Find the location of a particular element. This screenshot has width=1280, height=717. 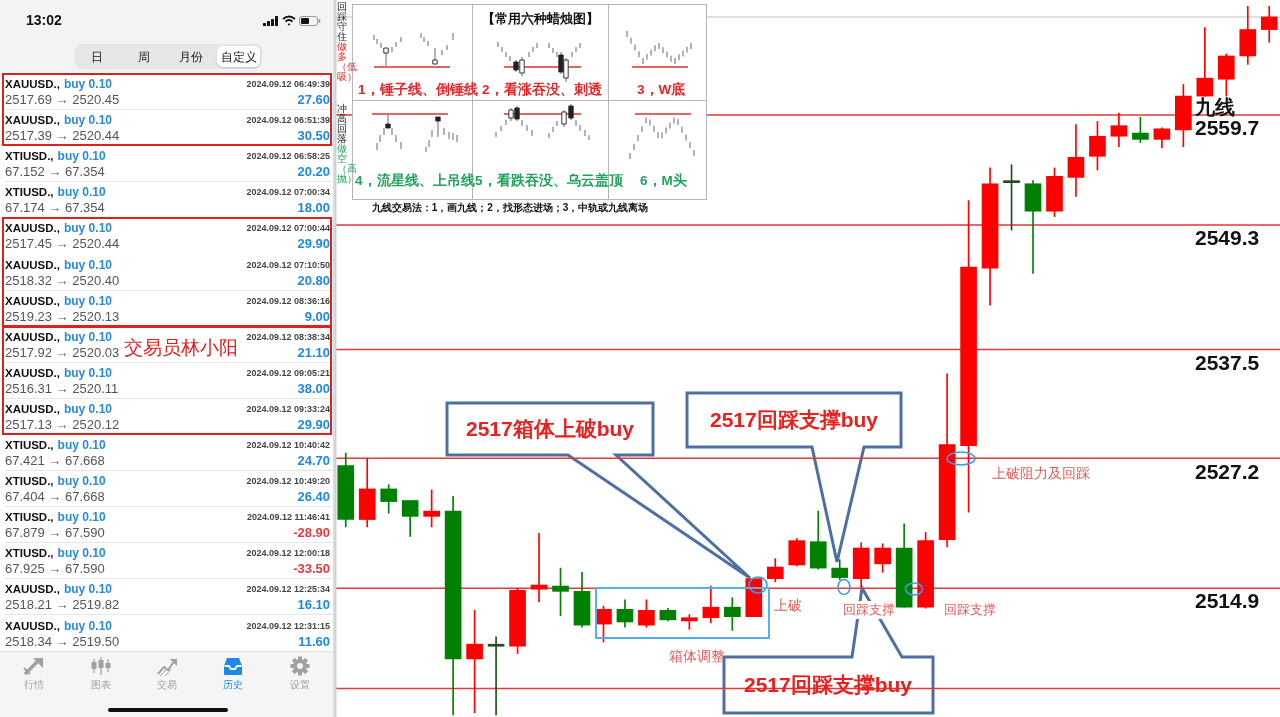

text: 2518.34 → 2519.50 is located at coordinates (62, 641).